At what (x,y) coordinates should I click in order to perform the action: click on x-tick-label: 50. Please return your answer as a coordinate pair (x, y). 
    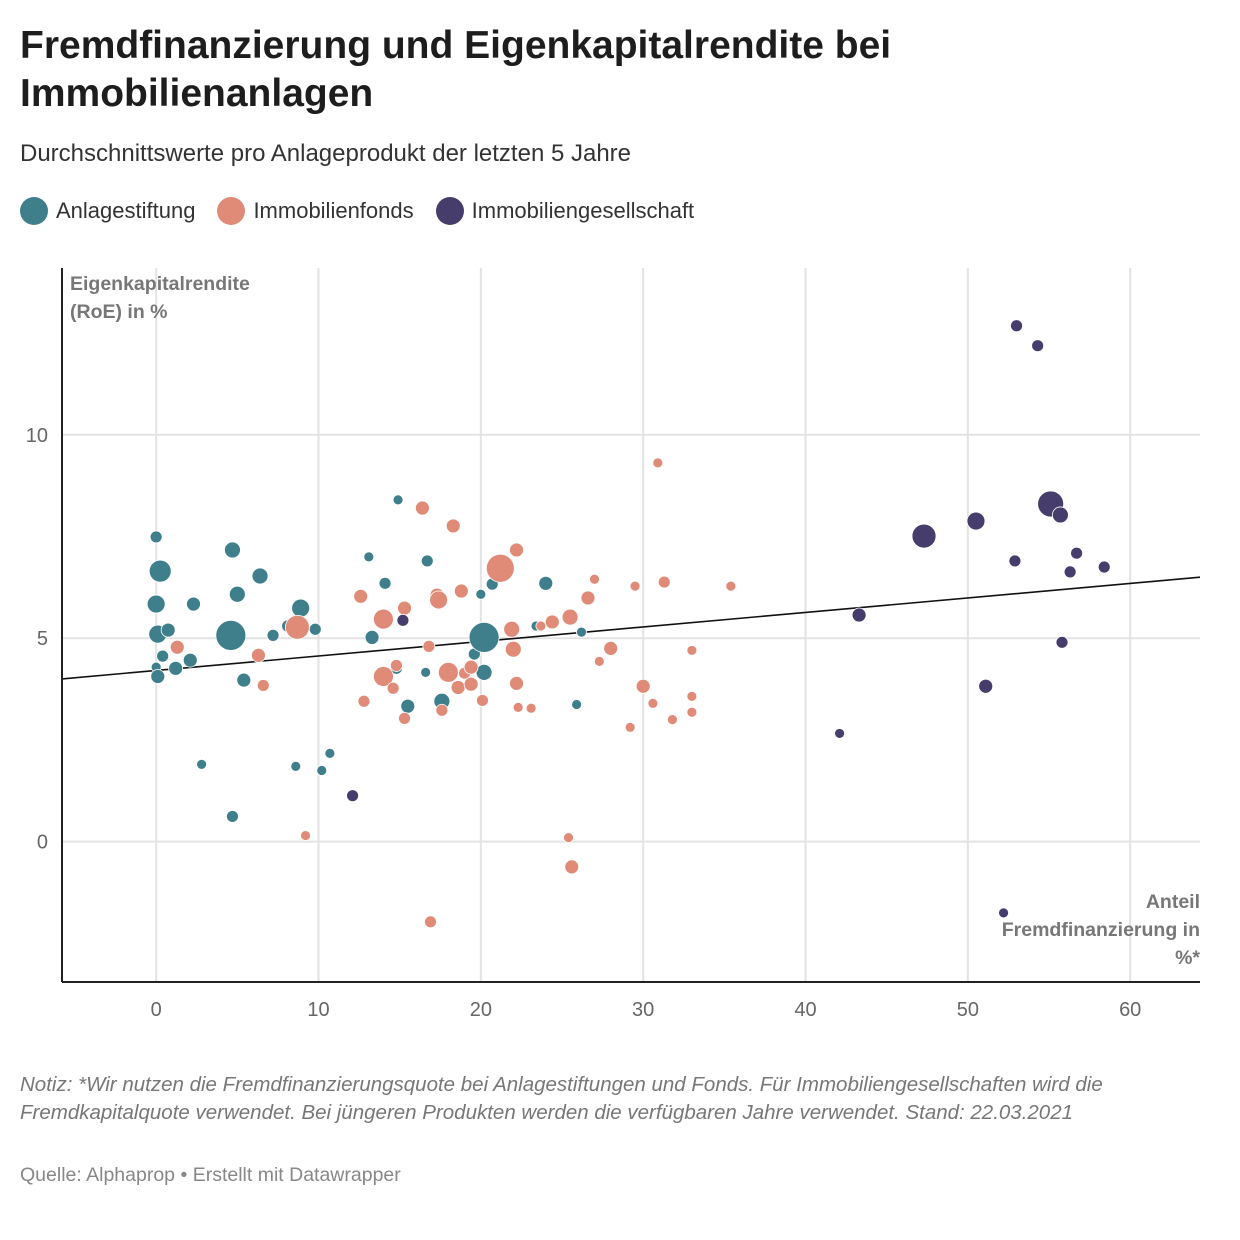
    Looking at the image, I should click on (968, 1010).